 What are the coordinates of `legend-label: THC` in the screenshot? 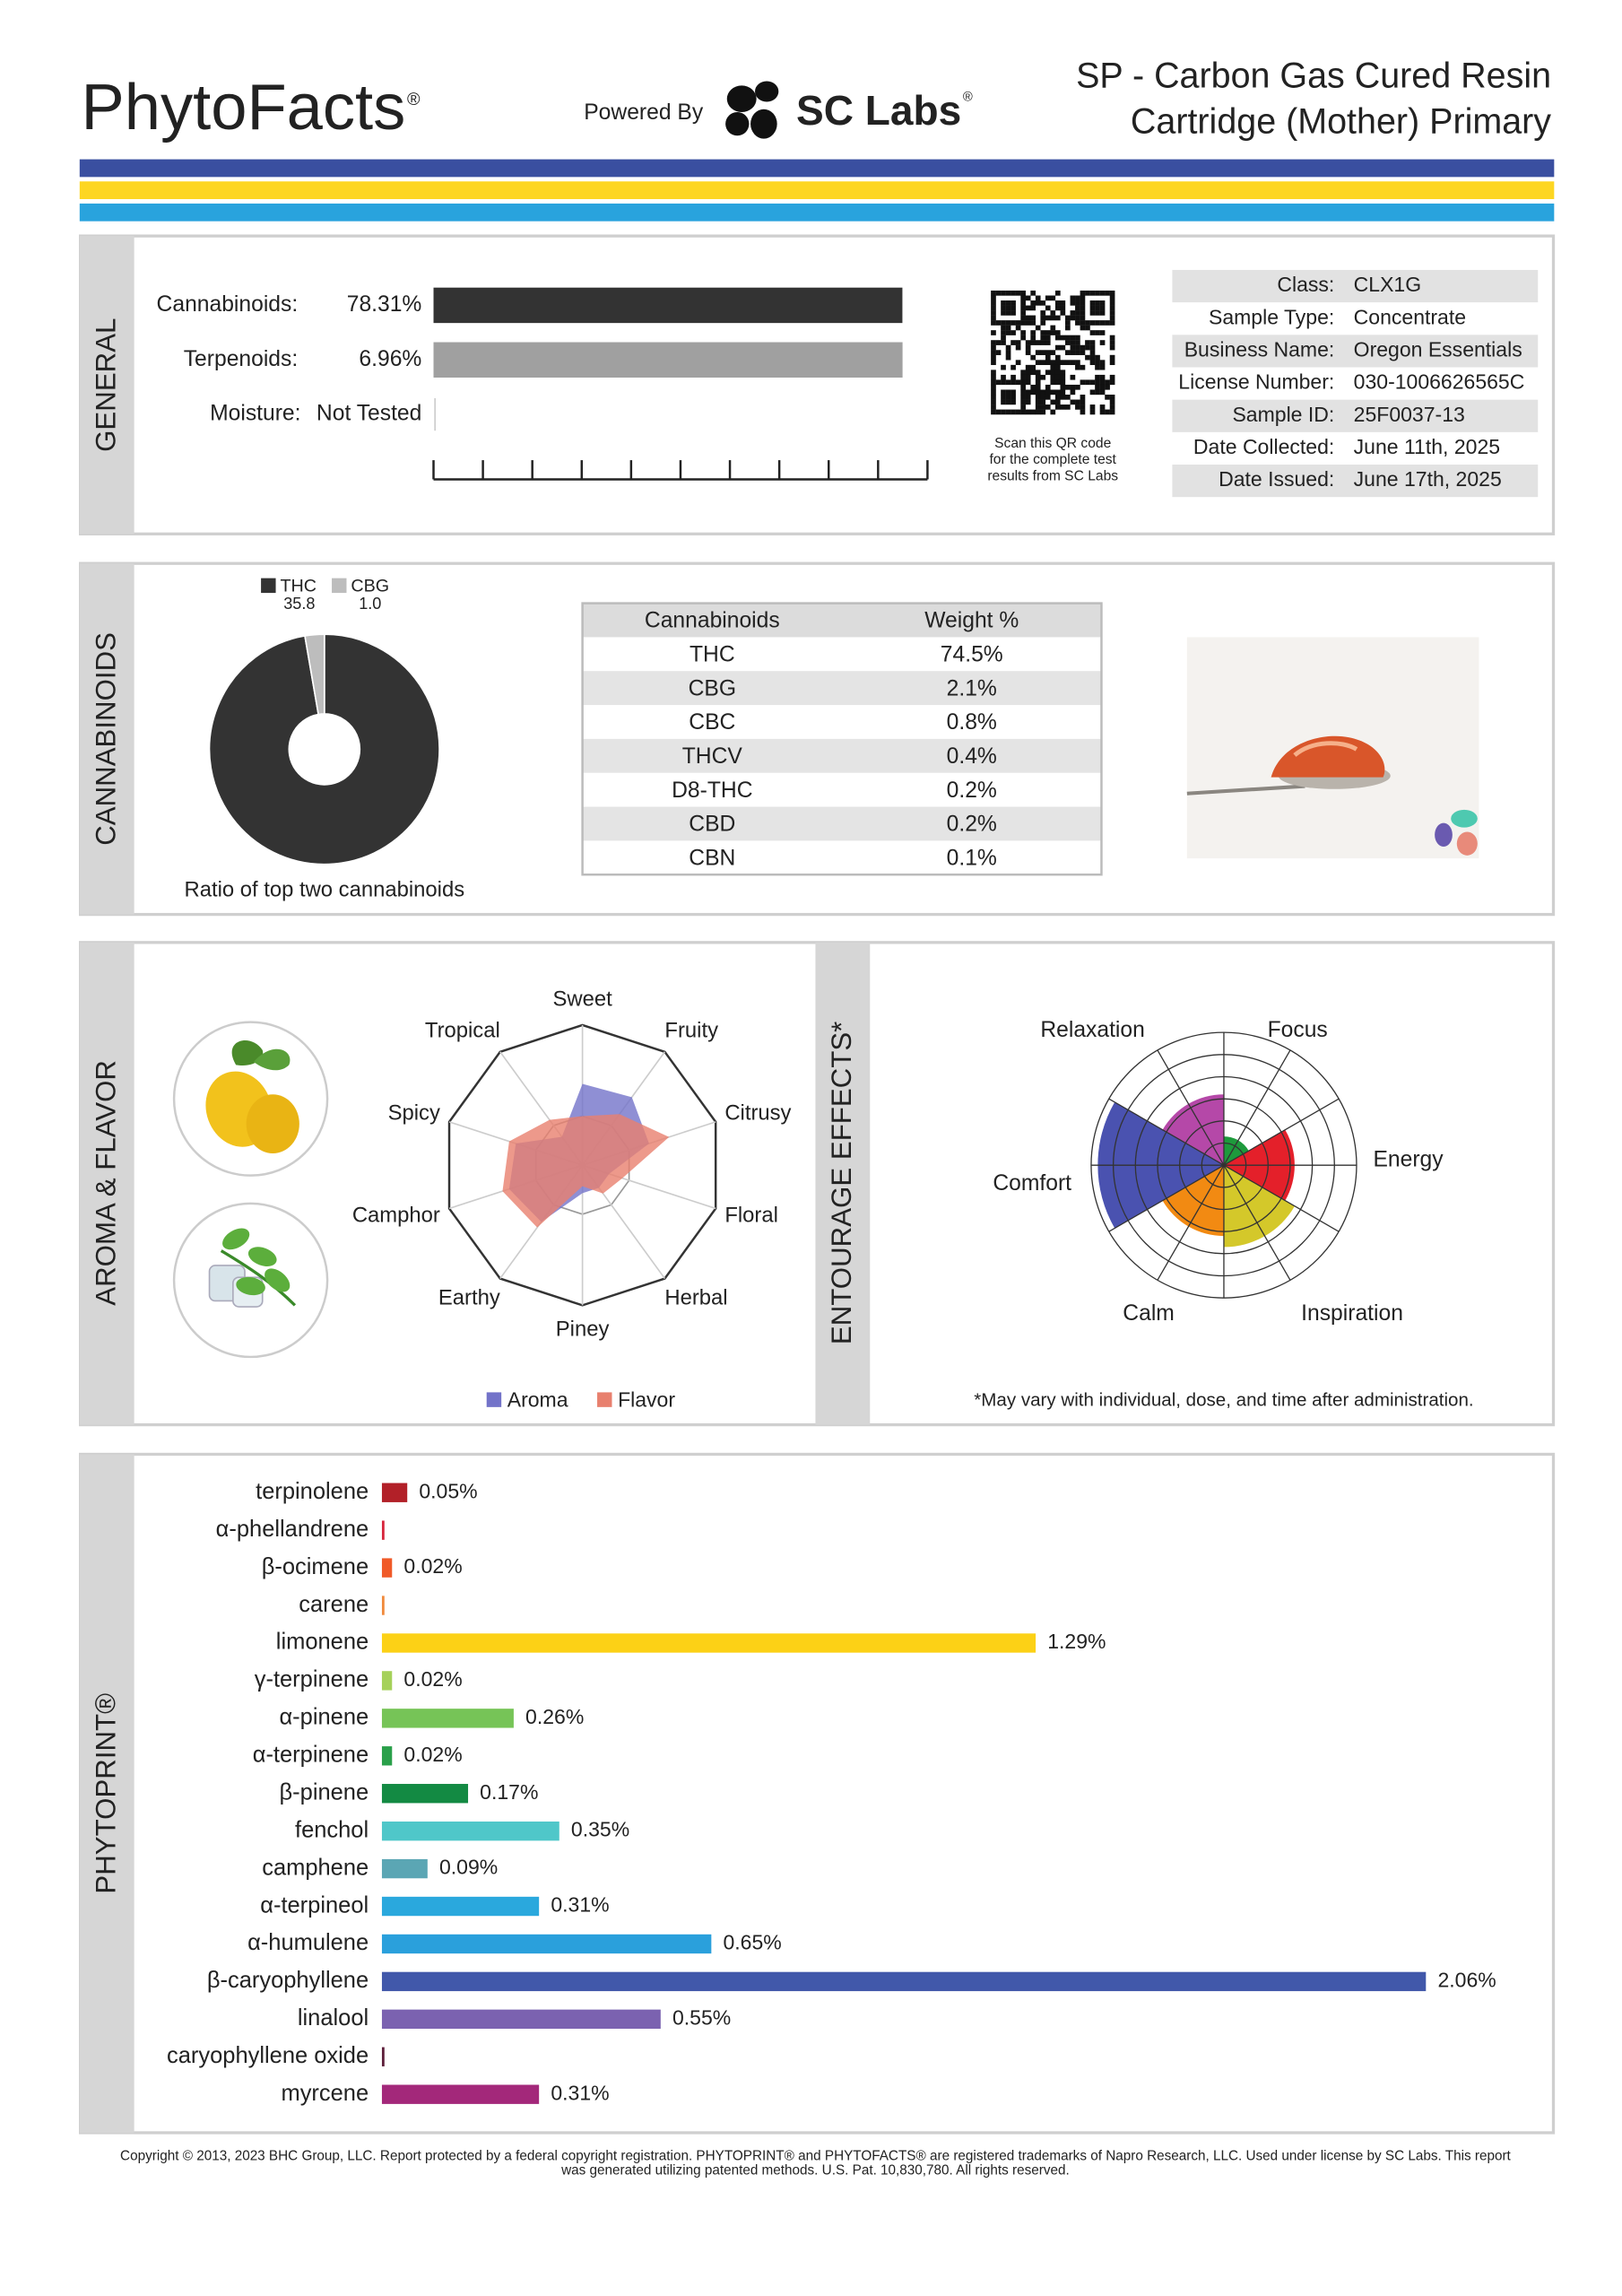 It's located at (298, 586).